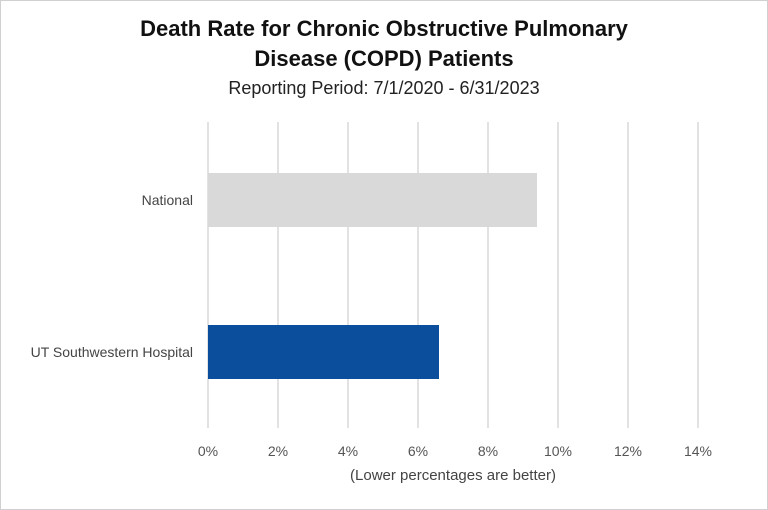  I want to click on bar-national, so click(372, 200).